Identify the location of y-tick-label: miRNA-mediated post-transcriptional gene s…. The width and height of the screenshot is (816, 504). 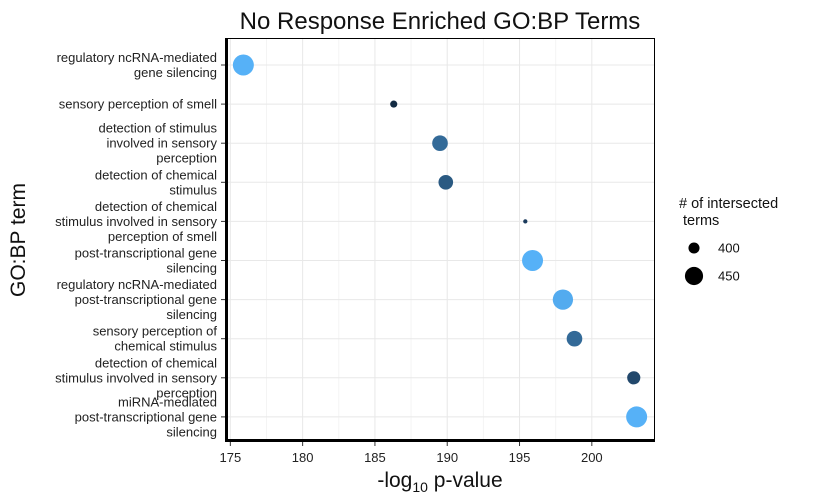
(146, 416).